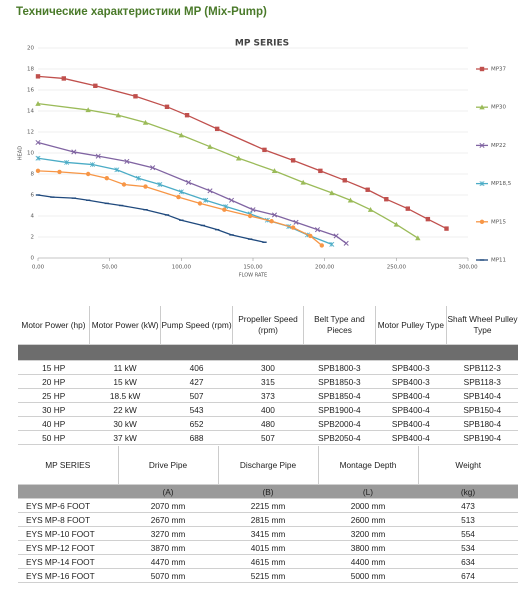 Image resolution: width=532 pixels, height=592 pixels. I want to click on units-cell: (L), so click(368, 491).